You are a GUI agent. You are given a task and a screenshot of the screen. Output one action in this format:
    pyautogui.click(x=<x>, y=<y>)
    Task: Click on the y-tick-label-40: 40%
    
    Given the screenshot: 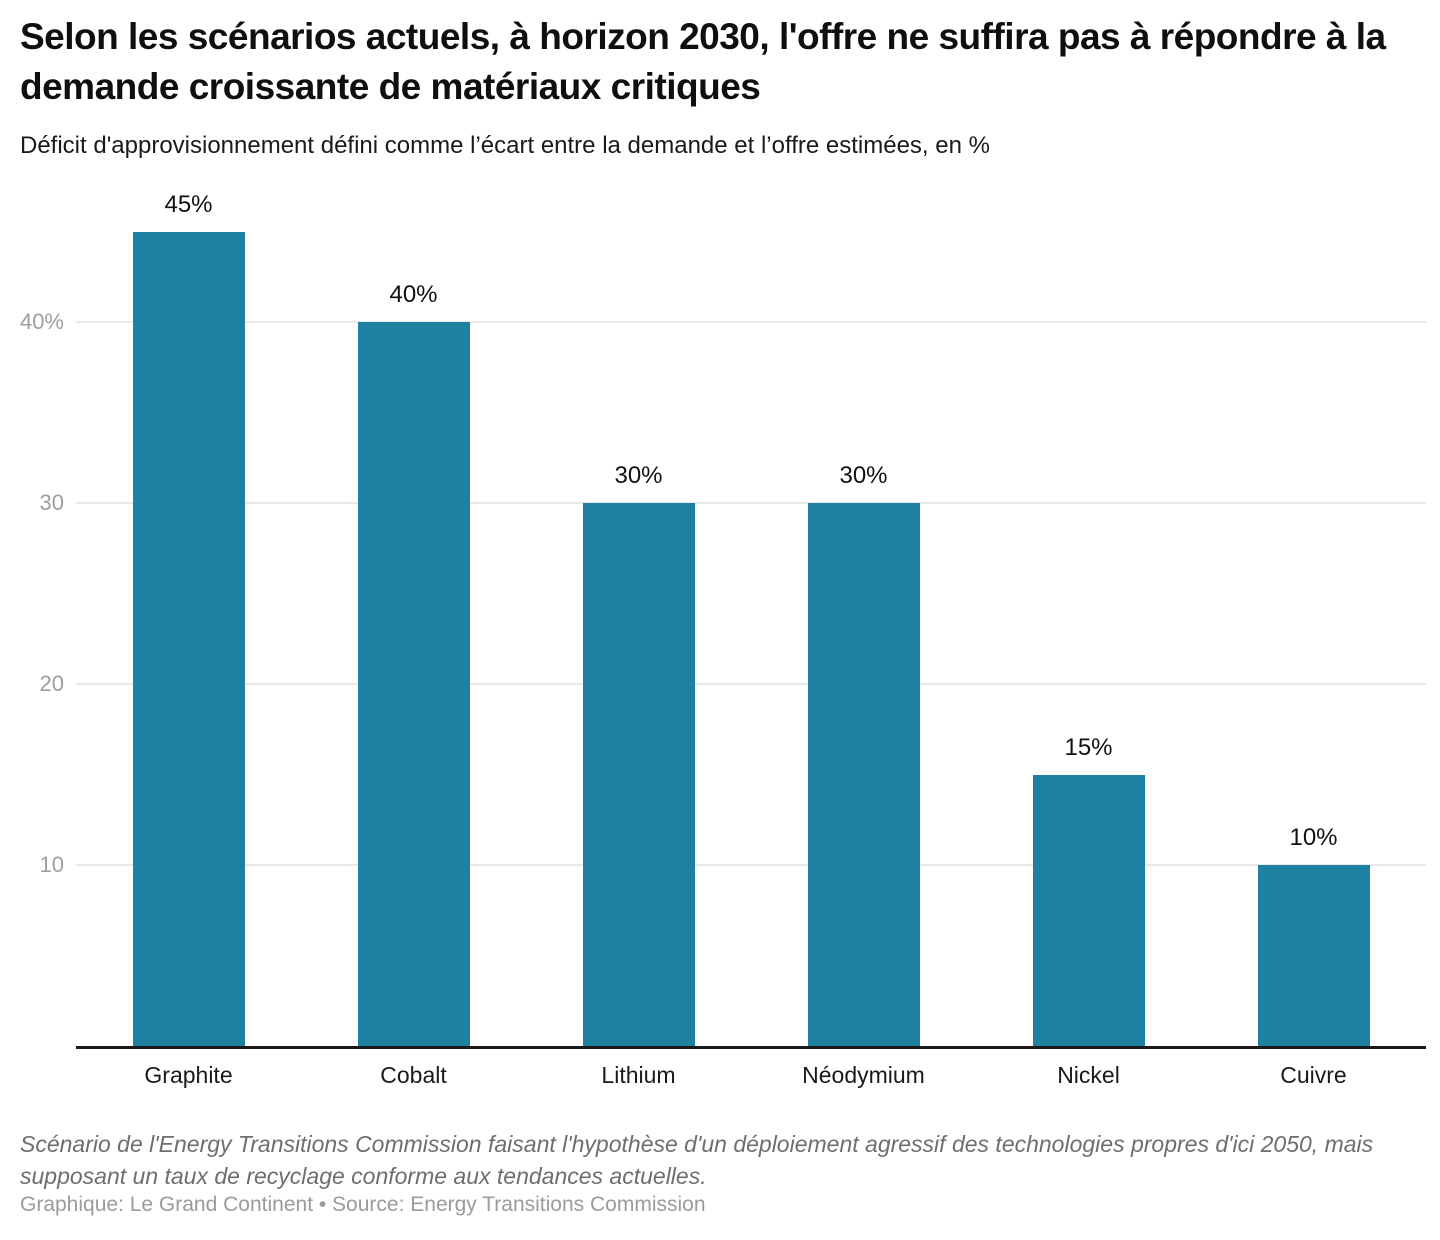 What is the action you would take?
    pyautogui.click(x=41, y=321)
    